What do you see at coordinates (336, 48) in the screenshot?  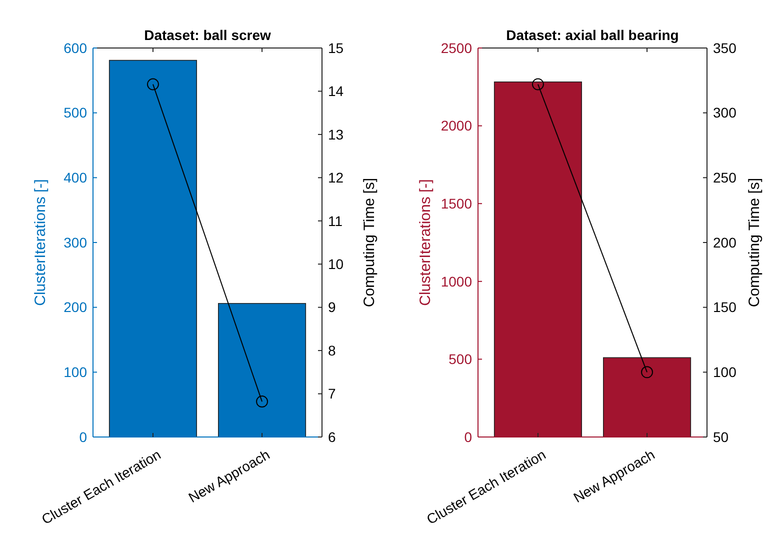 I see `y2-tick-label: 15` at bounding box center [336, 48].